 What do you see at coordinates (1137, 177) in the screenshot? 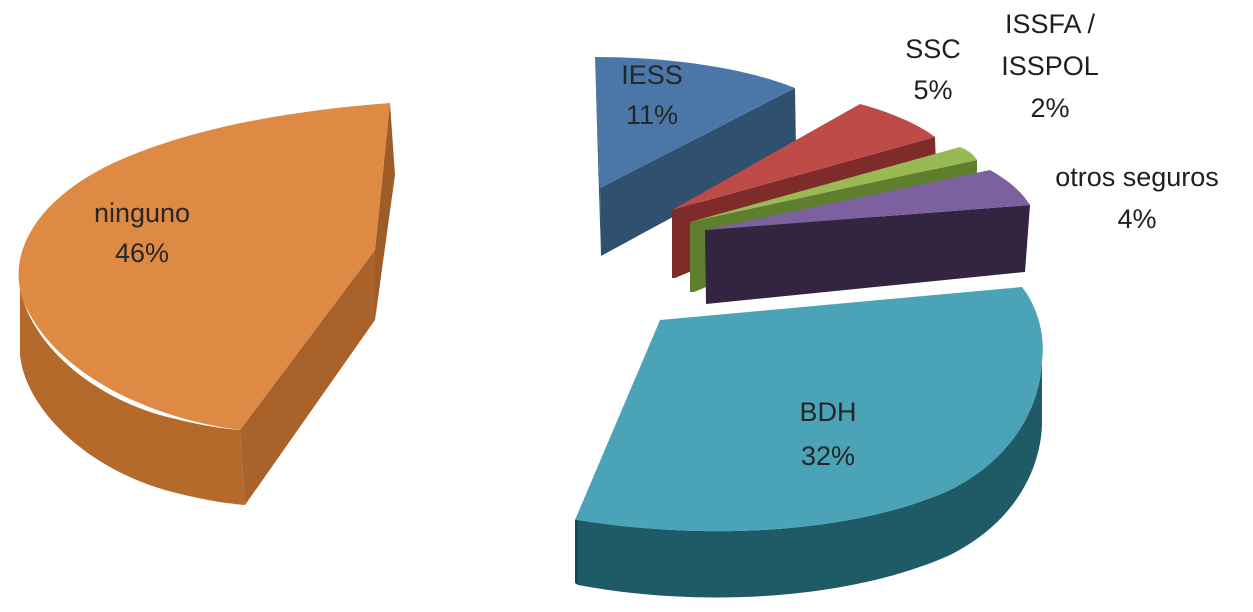
I see `label-otros-name: otros seguros` at bounding box center [1137, 177].